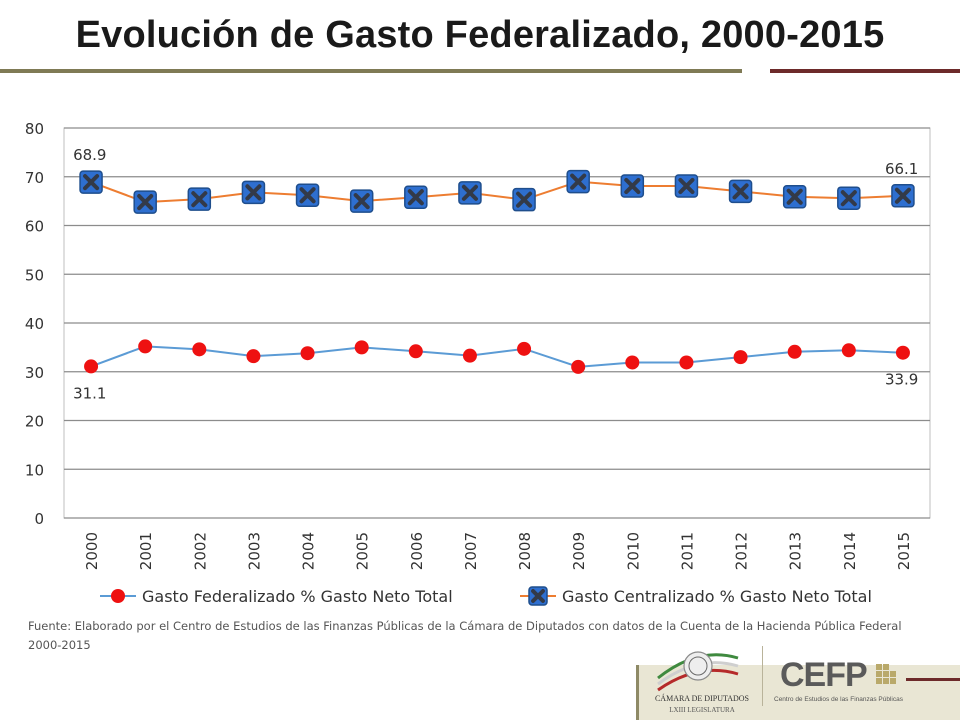 The width and height of the screenshot is (960, 720). What do you see at coordinates (89, 393) in the screenshot?
I see `data-label-federalizado-2000: 31.1` at bounding box center [89, 393].